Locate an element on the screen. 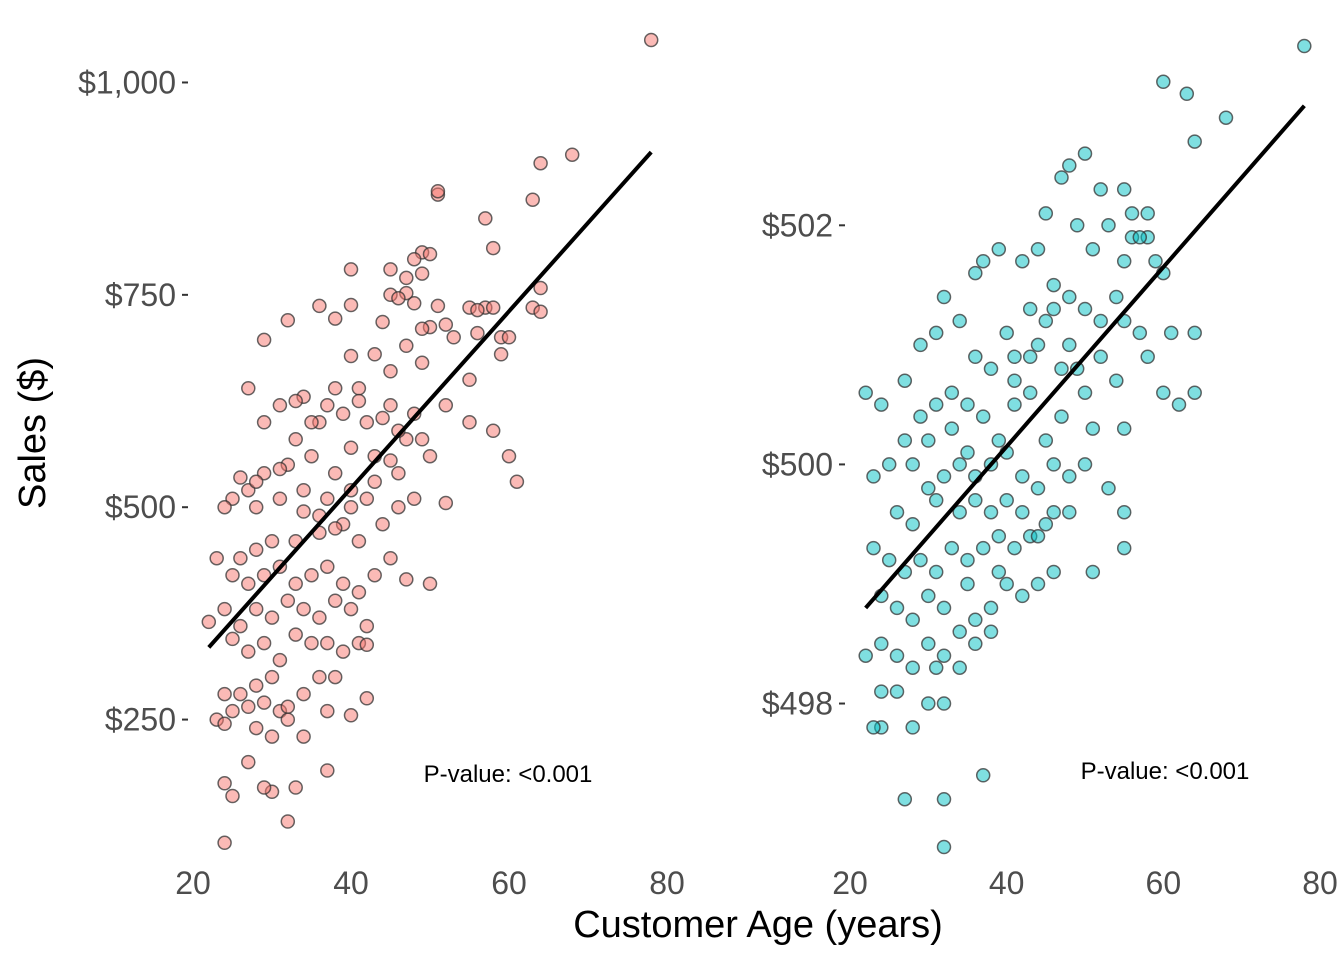 This screenshot has width=1344, height=960. x-axis-title: Customer Age (years) is located at coordinates (758, 925).